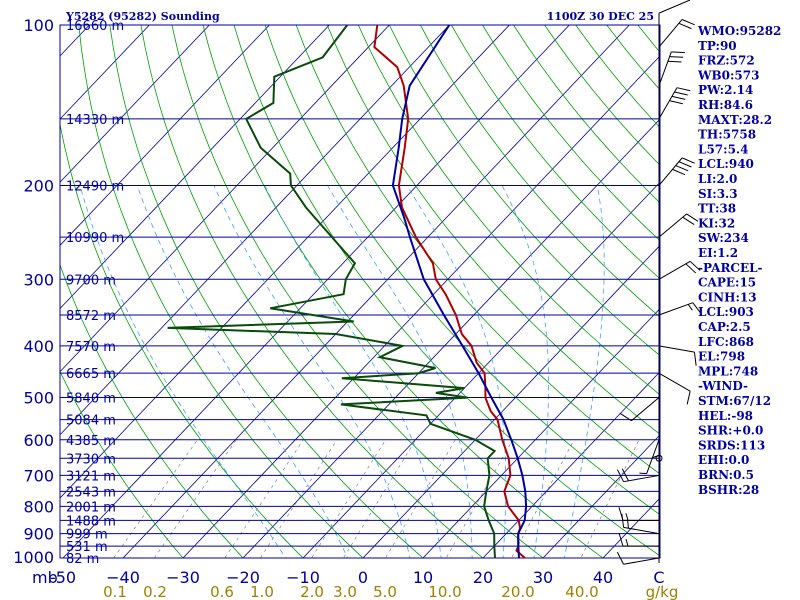 The width and height of the screenshot is (800, 600). Describe the element at coordinates (659, 282) in the screenshot. I see `wind-profile` at that location.